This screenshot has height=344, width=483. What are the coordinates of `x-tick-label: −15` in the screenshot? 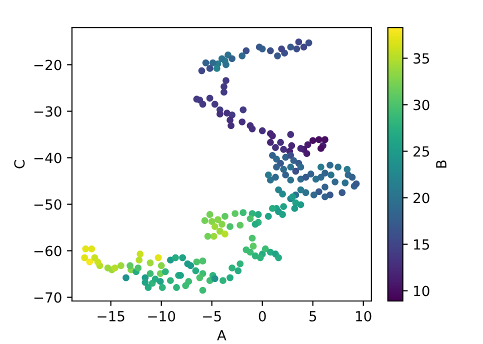 It's located at (111, 316).